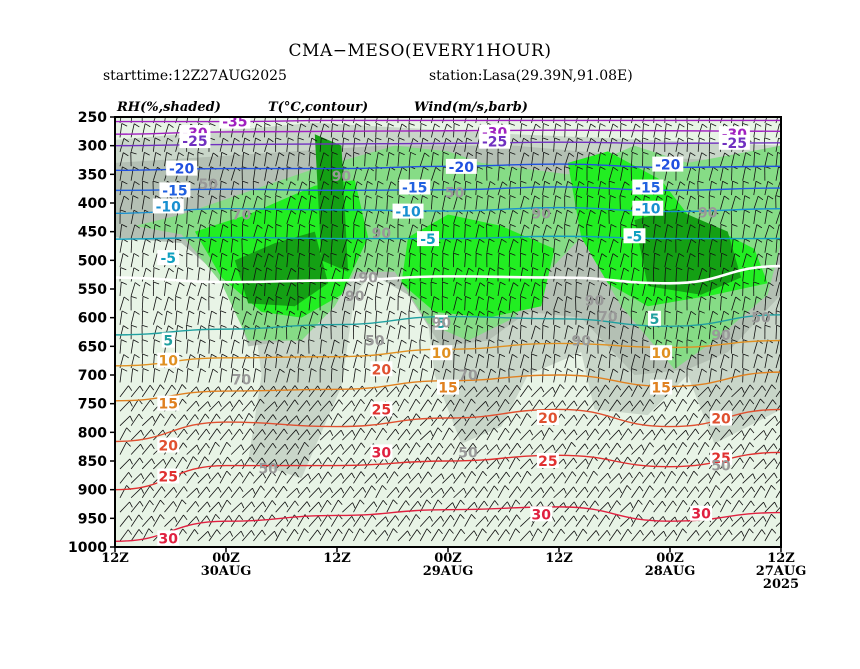 The image size is (860, 669). I want to click on starttime-label: starttime:12Z27AUG2025, so click(195, 76).